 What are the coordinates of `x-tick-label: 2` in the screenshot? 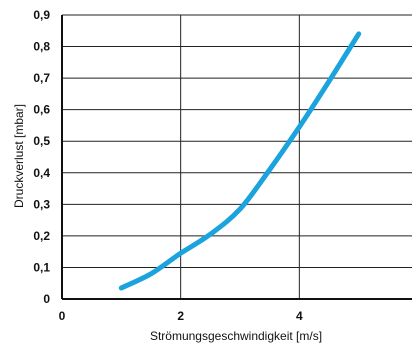 It's located at (180, 316).